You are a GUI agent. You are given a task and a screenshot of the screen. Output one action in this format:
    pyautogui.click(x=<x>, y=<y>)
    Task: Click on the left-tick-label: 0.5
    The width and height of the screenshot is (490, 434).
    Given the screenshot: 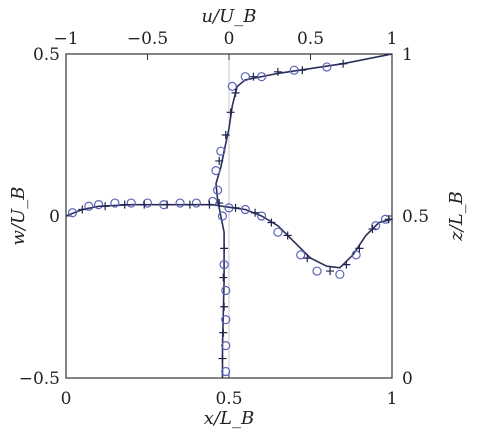 What is the action you would take?
    pyautogui.click(x=46, y=55)
    